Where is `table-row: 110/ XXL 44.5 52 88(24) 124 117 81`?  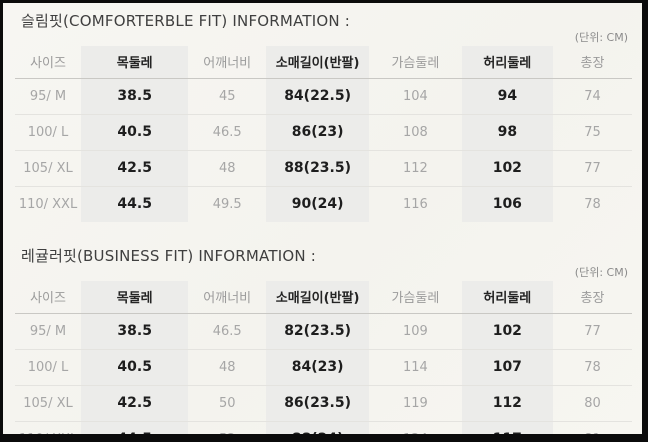
table-row: 110/ XXL 44.5 52 88(24) 124 117 81 is located at coordinates (323, 431).